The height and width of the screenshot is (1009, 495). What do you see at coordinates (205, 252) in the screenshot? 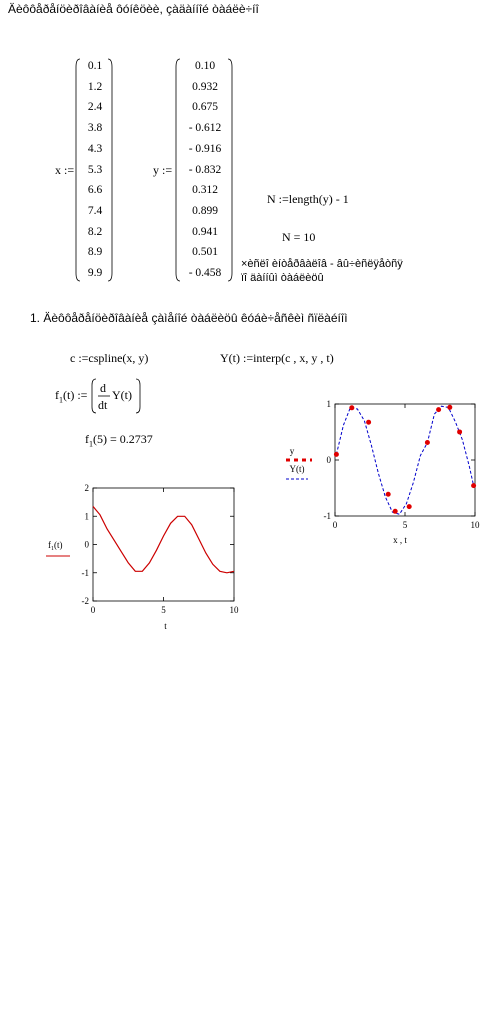
I see `y-value-9: 0.501` at bounding box center [205, 252].